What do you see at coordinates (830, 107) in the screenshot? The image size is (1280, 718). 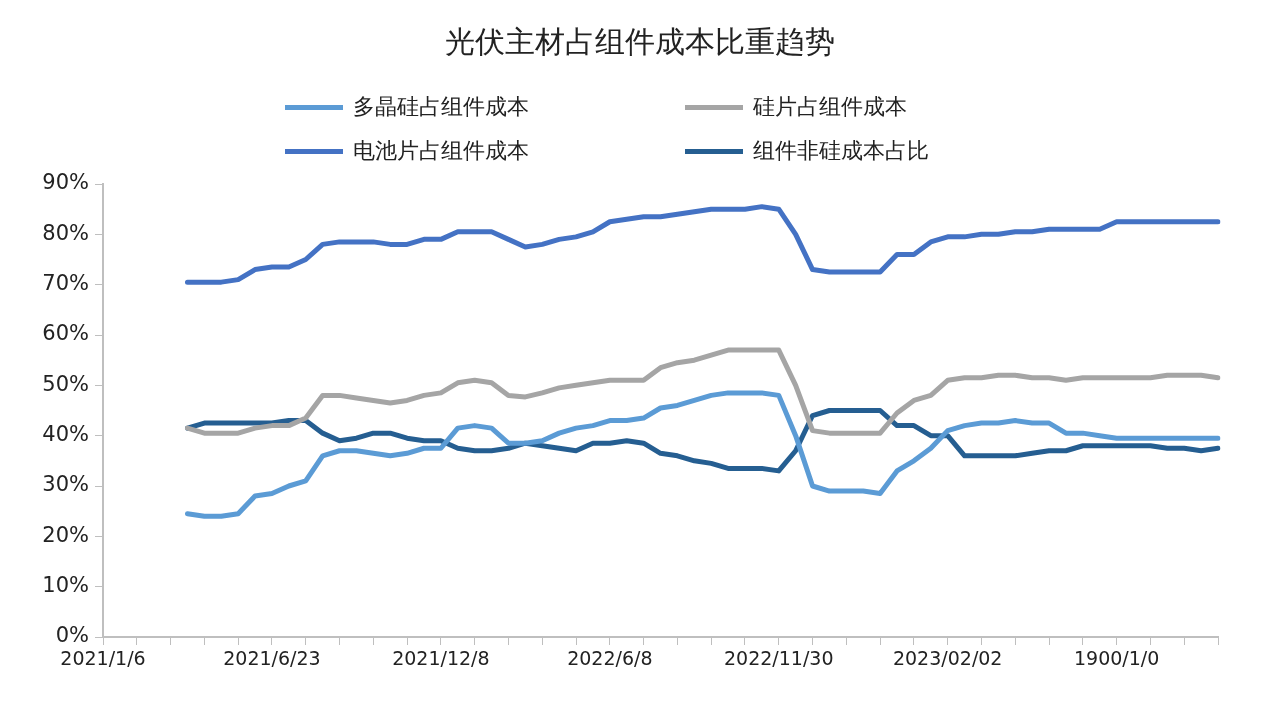 I see `legend-label: 硅片占组件成本` at bounding box center [830, 107].